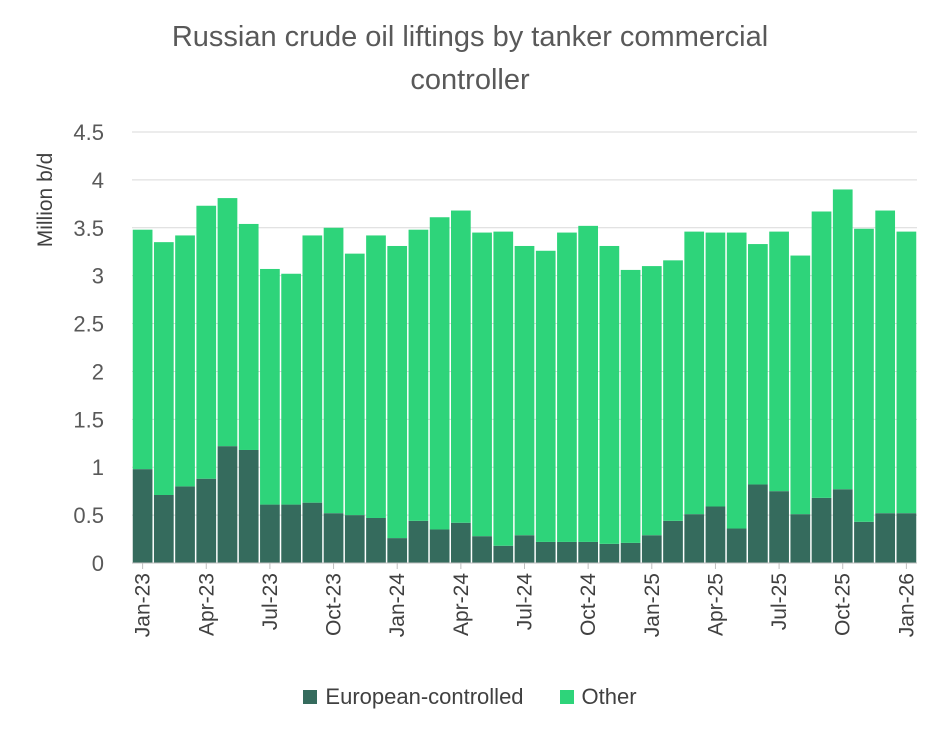 This screenshot has width=940, height=736. Describe the element at coordinates (98, 276) in the screenshot. I see `y-tick-label: 3` at that location.